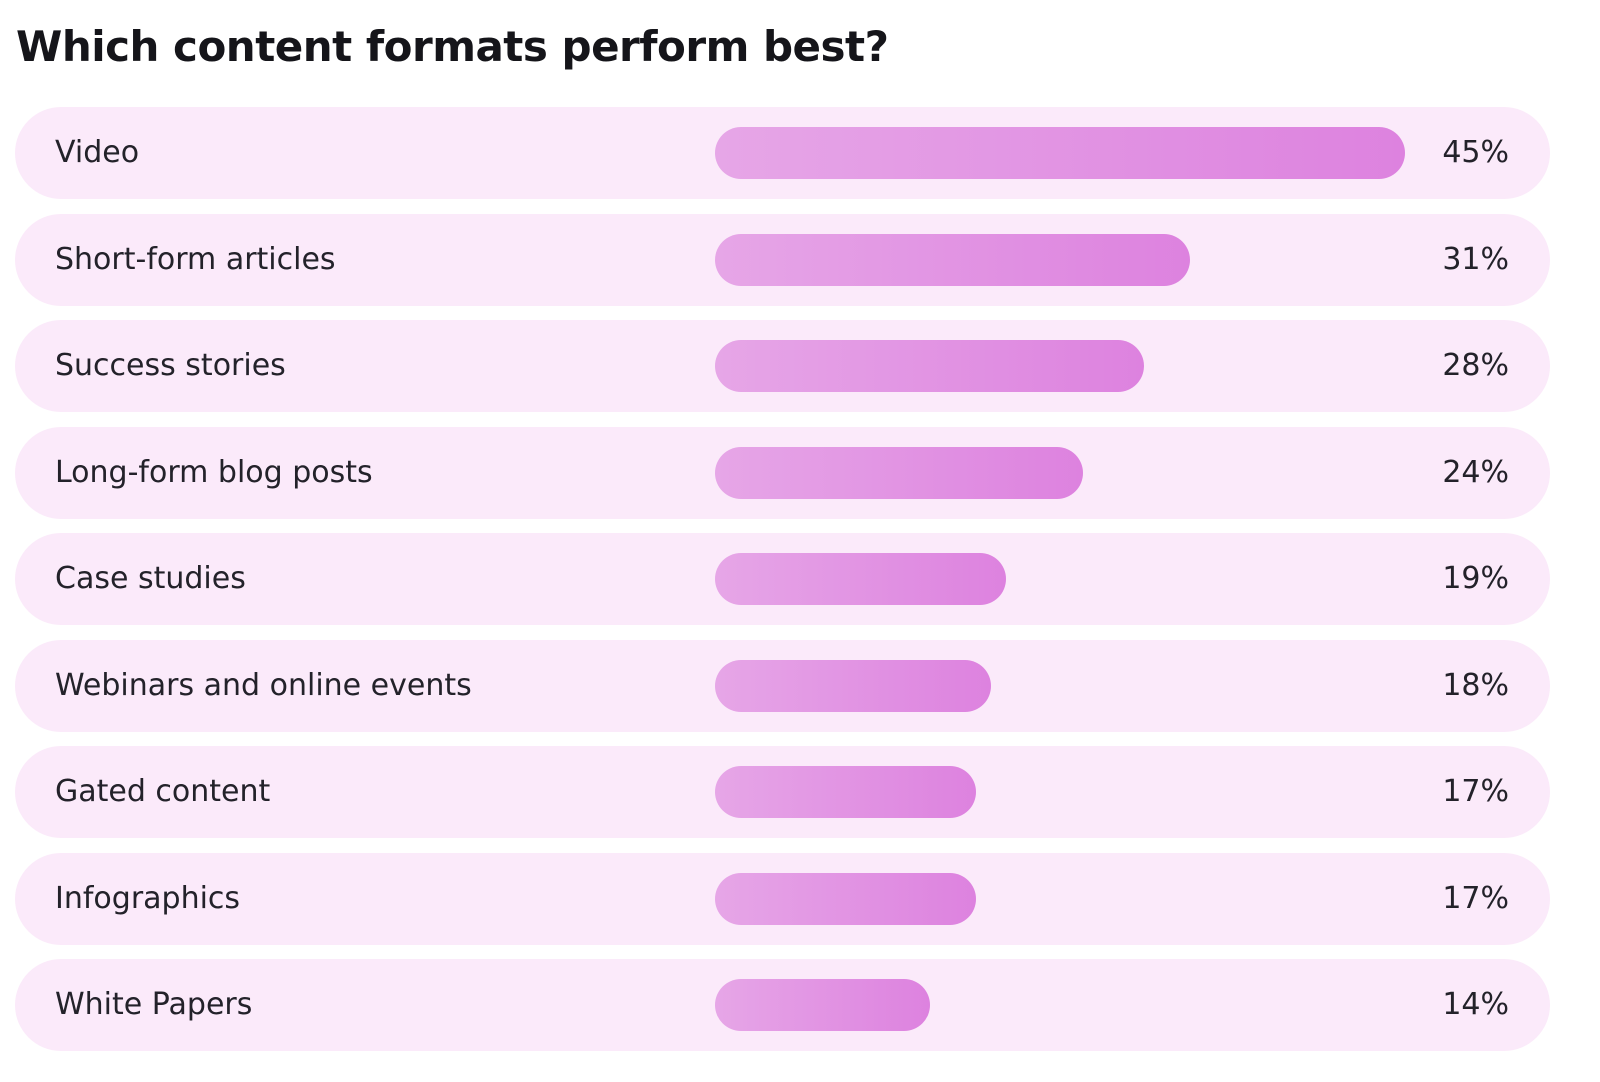 The width and height of the screenshot is (1600, 1082). Describe the element at coordinates (1475, 259) in the screenshot. I see `value-label: 31%` at that location.